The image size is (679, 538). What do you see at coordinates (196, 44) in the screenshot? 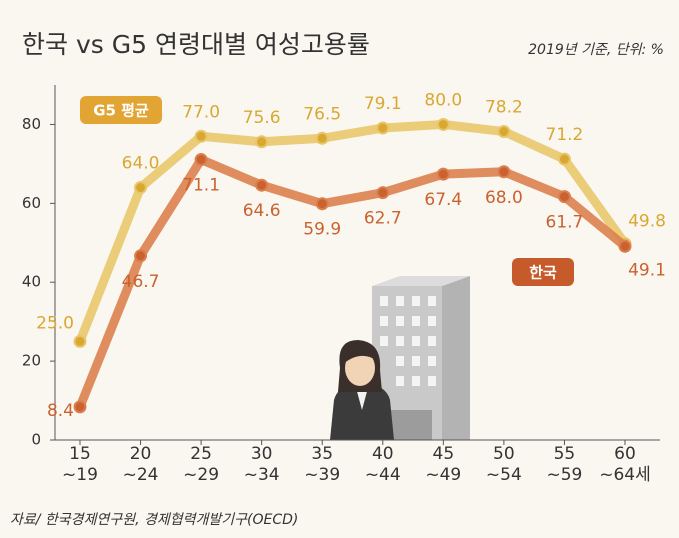
I see `chart-title: 한국 vs G5 연령대별 여성고용률` at bounding box center [196, 44].